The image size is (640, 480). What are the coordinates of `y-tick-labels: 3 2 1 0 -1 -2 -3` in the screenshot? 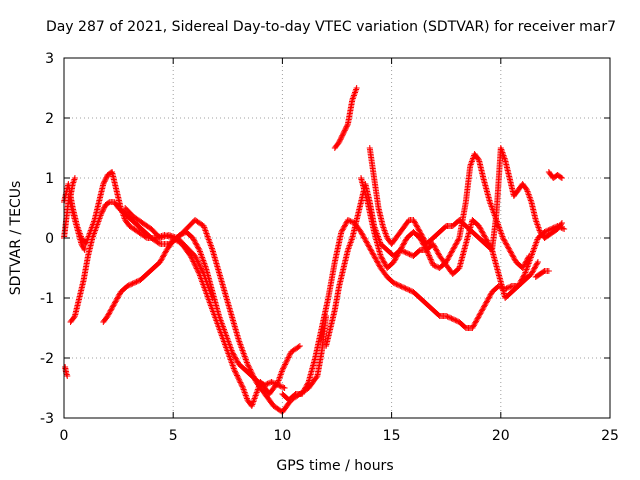 It's located at (47, 239).